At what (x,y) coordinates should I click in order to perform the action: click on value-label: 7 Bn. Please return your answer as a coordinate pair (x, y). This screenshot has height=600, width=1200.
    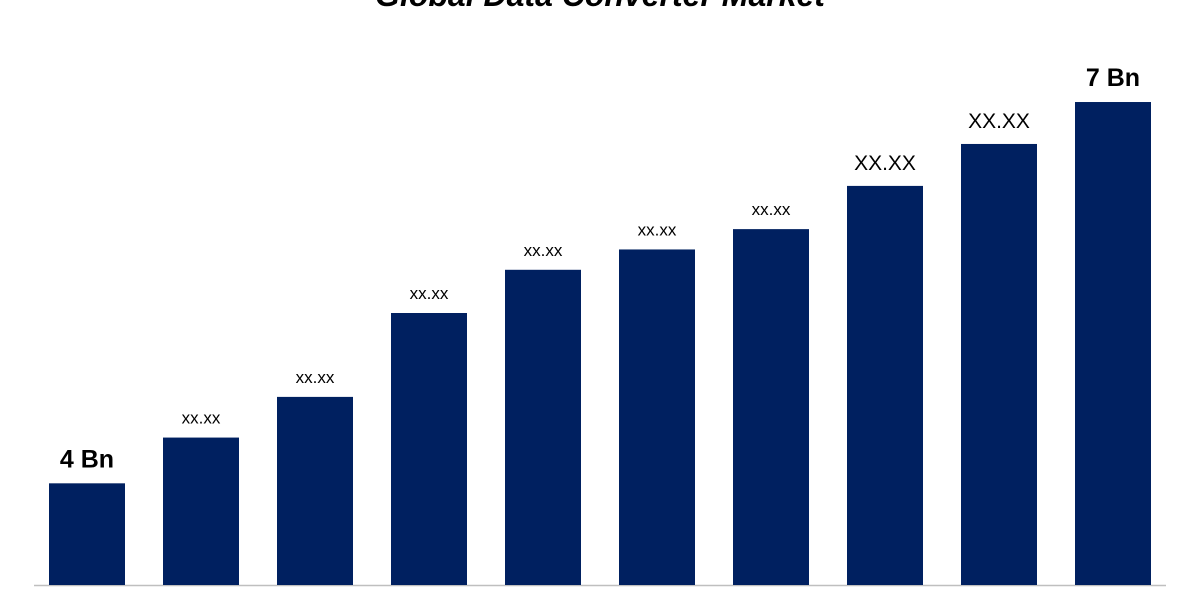
    Looking at the image, I should click on (1113, 78).